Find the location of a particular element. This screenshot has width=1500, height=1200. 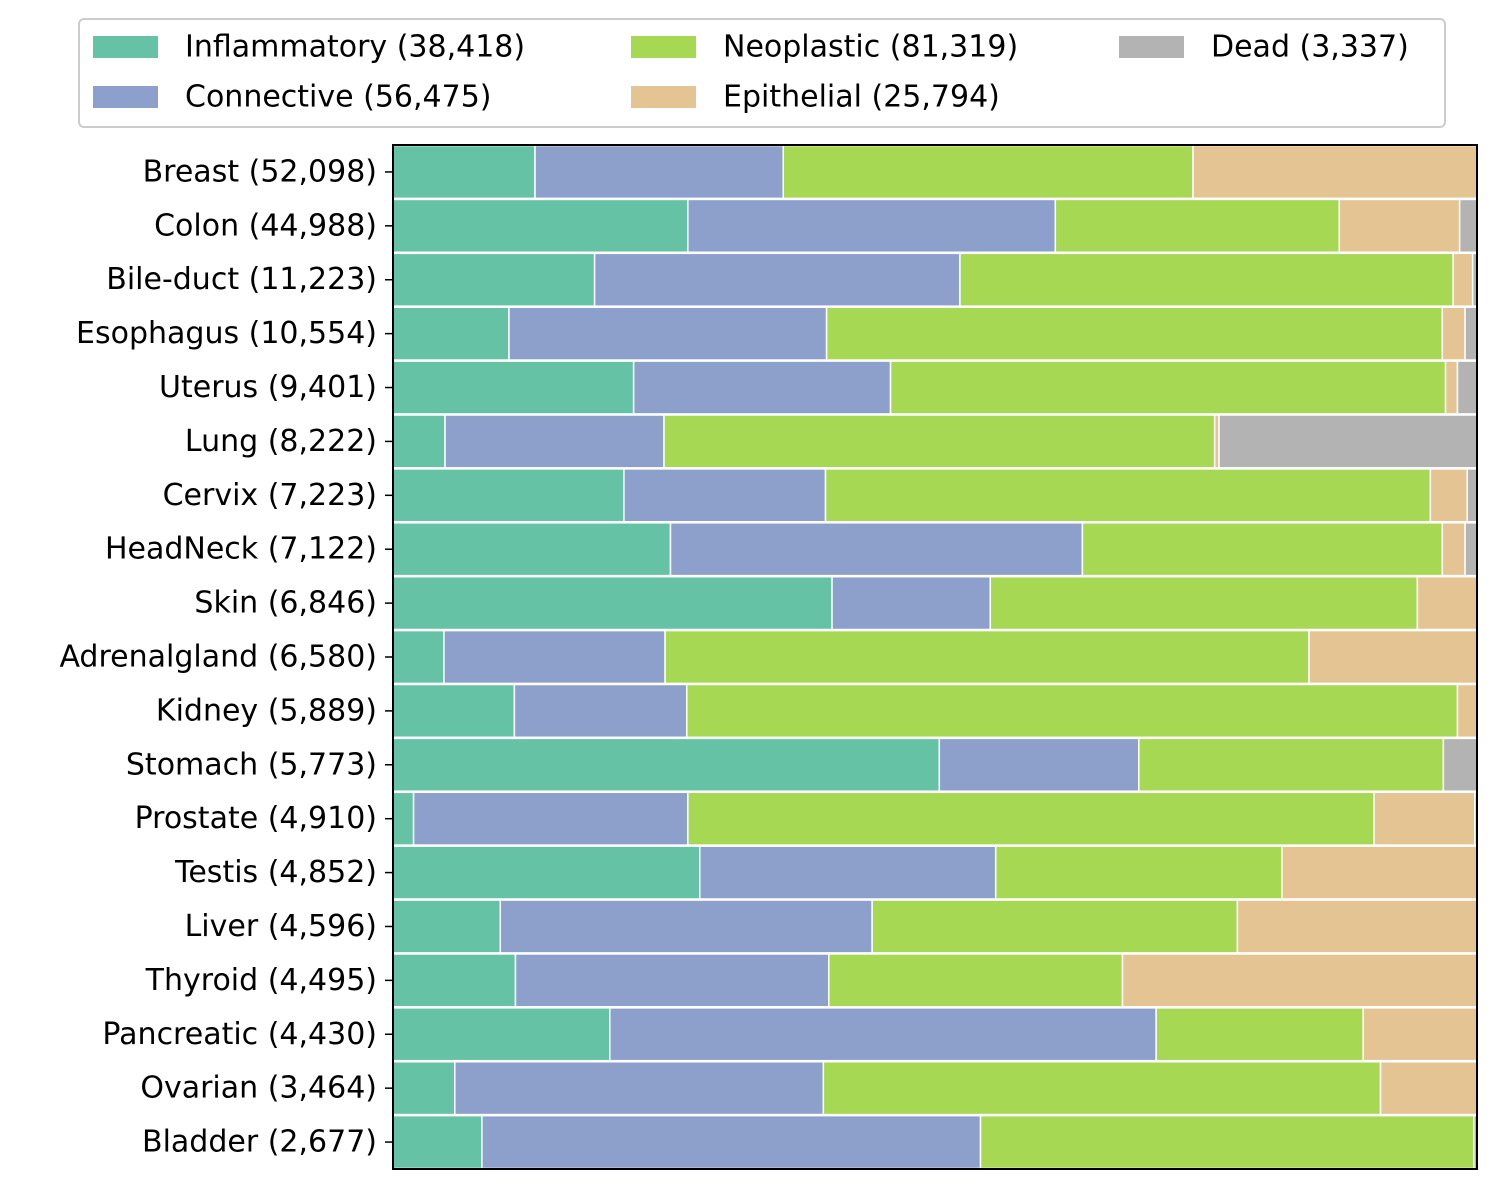

y-tick-label: Skin (6,846) is located at coordinates (285, 603).